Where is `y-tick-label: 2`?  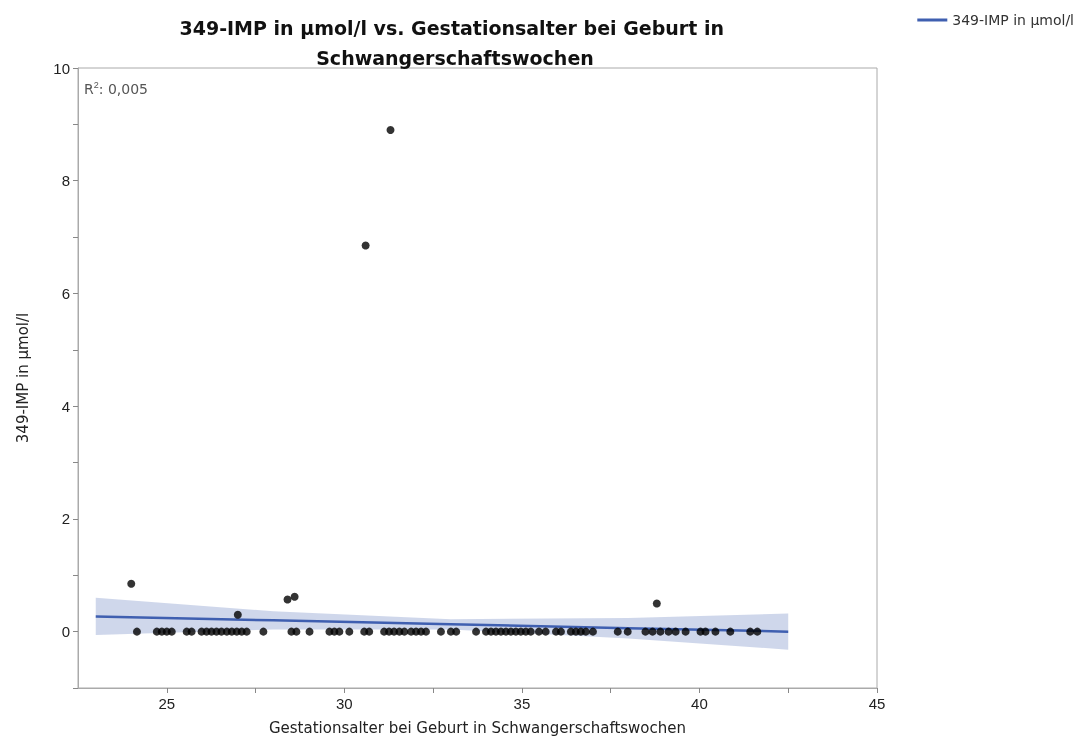 y-tick-label: 2 is located at coordinates (65, 519).